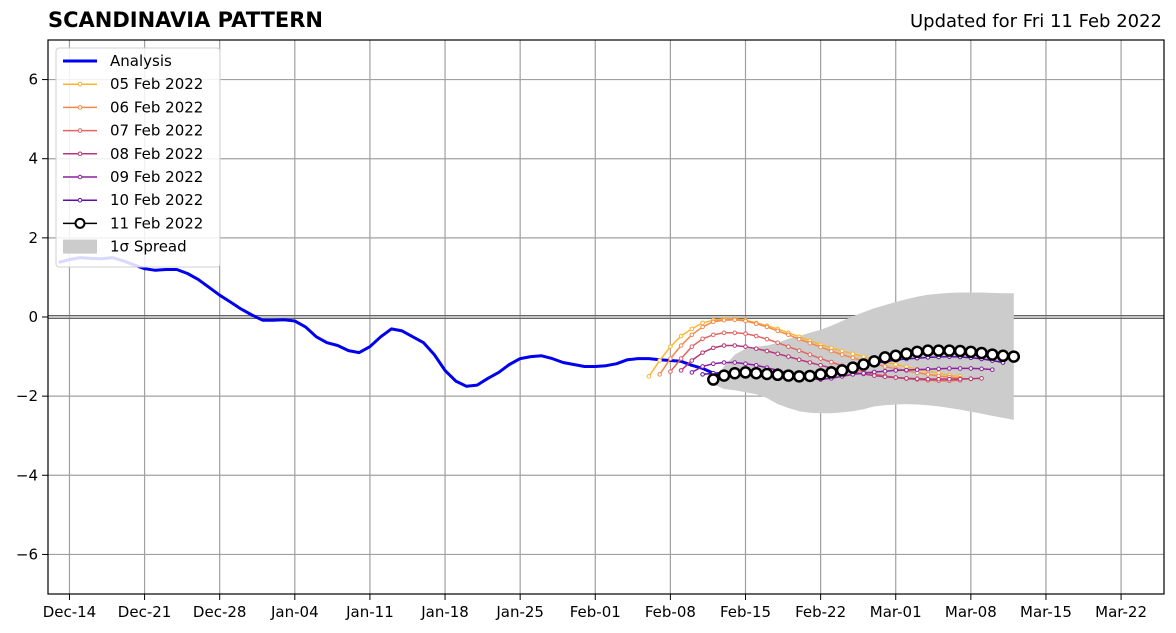 The image size is (1176, 633). What do you see at coordinates (70, 612) in the screenshot?
I see `x-tick-label: Dec-14` at bounding box center [70, 612].